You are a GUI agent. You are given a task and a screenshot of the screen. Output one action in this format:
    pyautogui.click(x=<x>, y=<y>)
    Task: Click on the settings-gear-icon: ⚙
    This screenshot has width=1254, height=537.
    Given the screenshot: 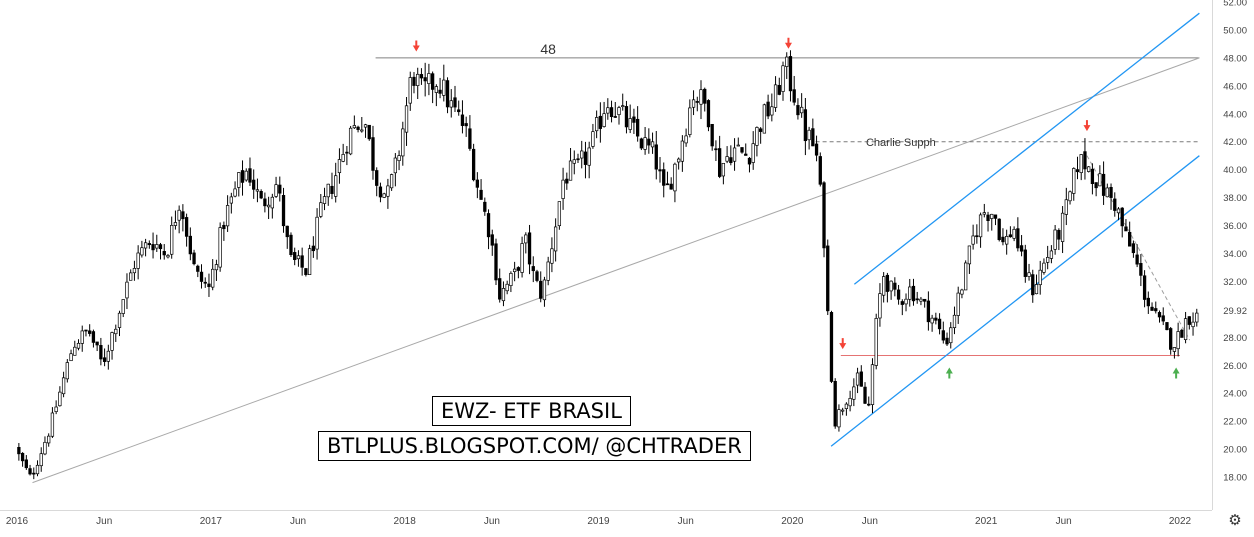 What is the action you would take?
    pyautogui.click(x=1235, y=520)
    